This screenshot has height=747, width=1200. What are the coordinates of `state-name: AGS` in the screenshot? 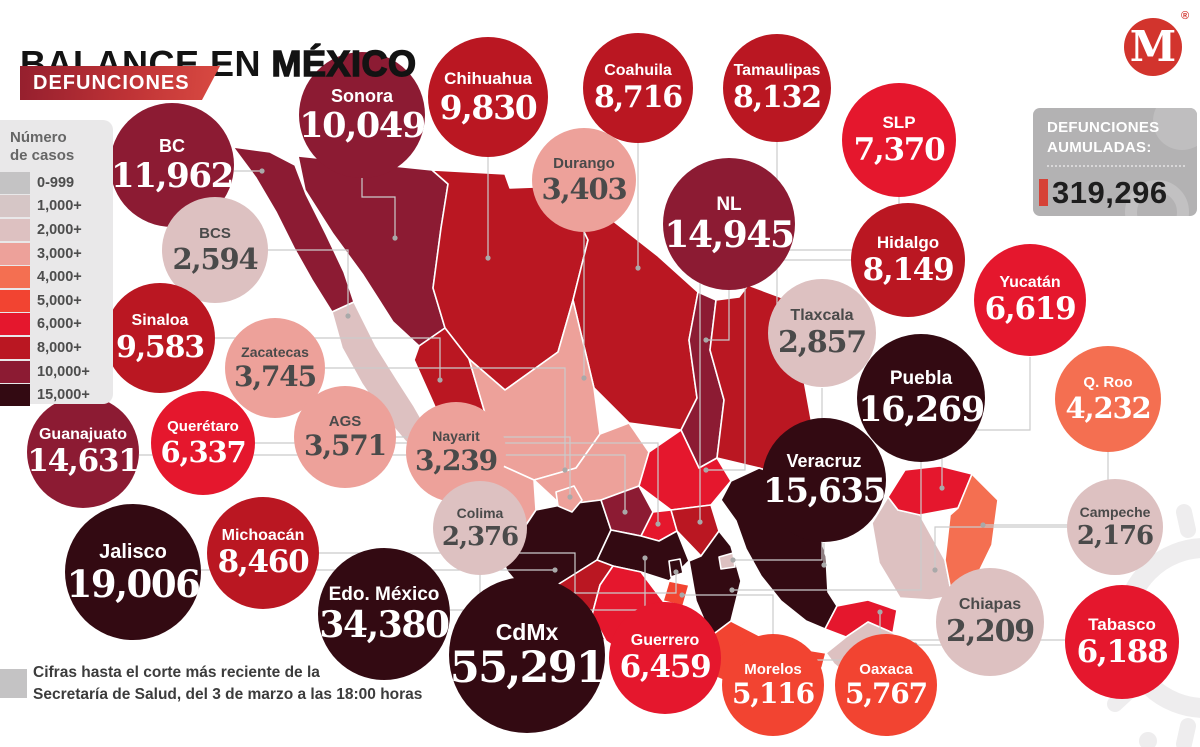 It's located at (345, 421).